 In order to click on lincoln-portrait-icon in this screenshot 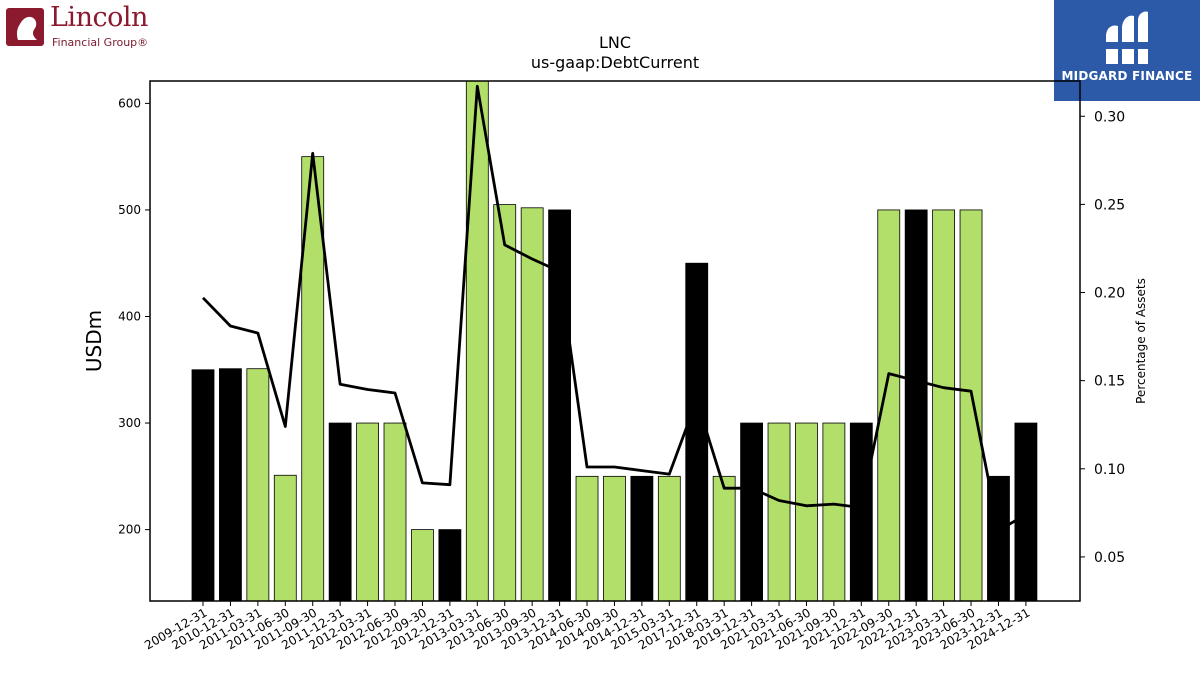, I will do `click(25, 27)`.